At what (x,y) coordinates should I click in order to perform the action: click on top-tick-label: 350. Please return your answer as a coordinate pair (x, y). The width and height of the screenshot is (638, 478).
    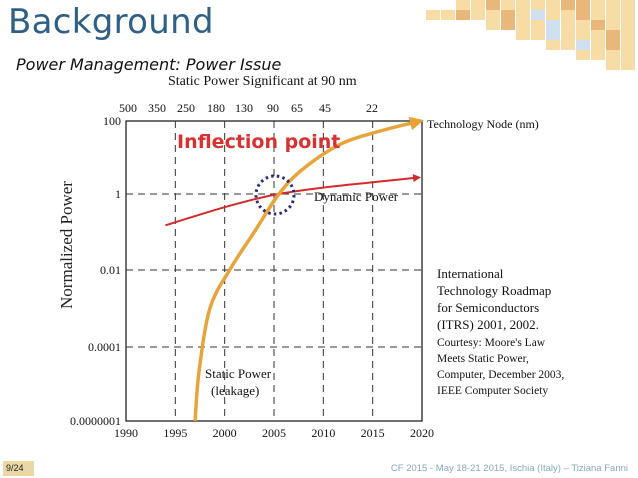
    Looking at the image, I should click on (157, 108).